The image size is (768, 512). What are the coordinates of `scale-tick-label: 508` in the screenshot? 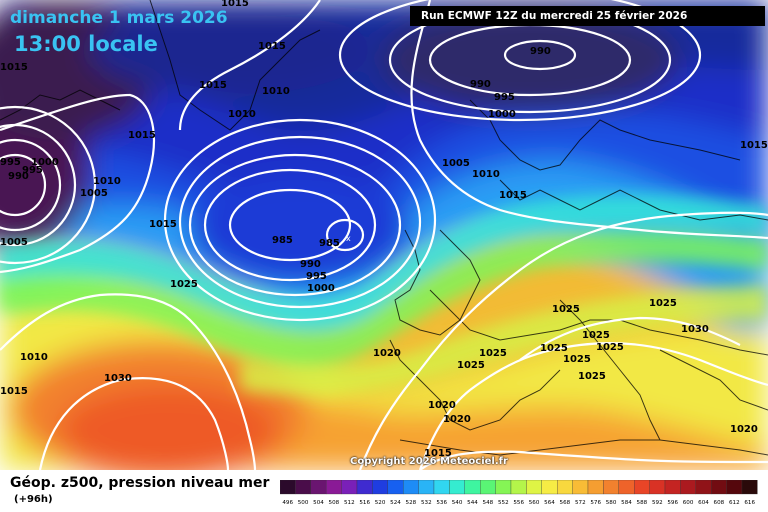 It's located at (334, 503).